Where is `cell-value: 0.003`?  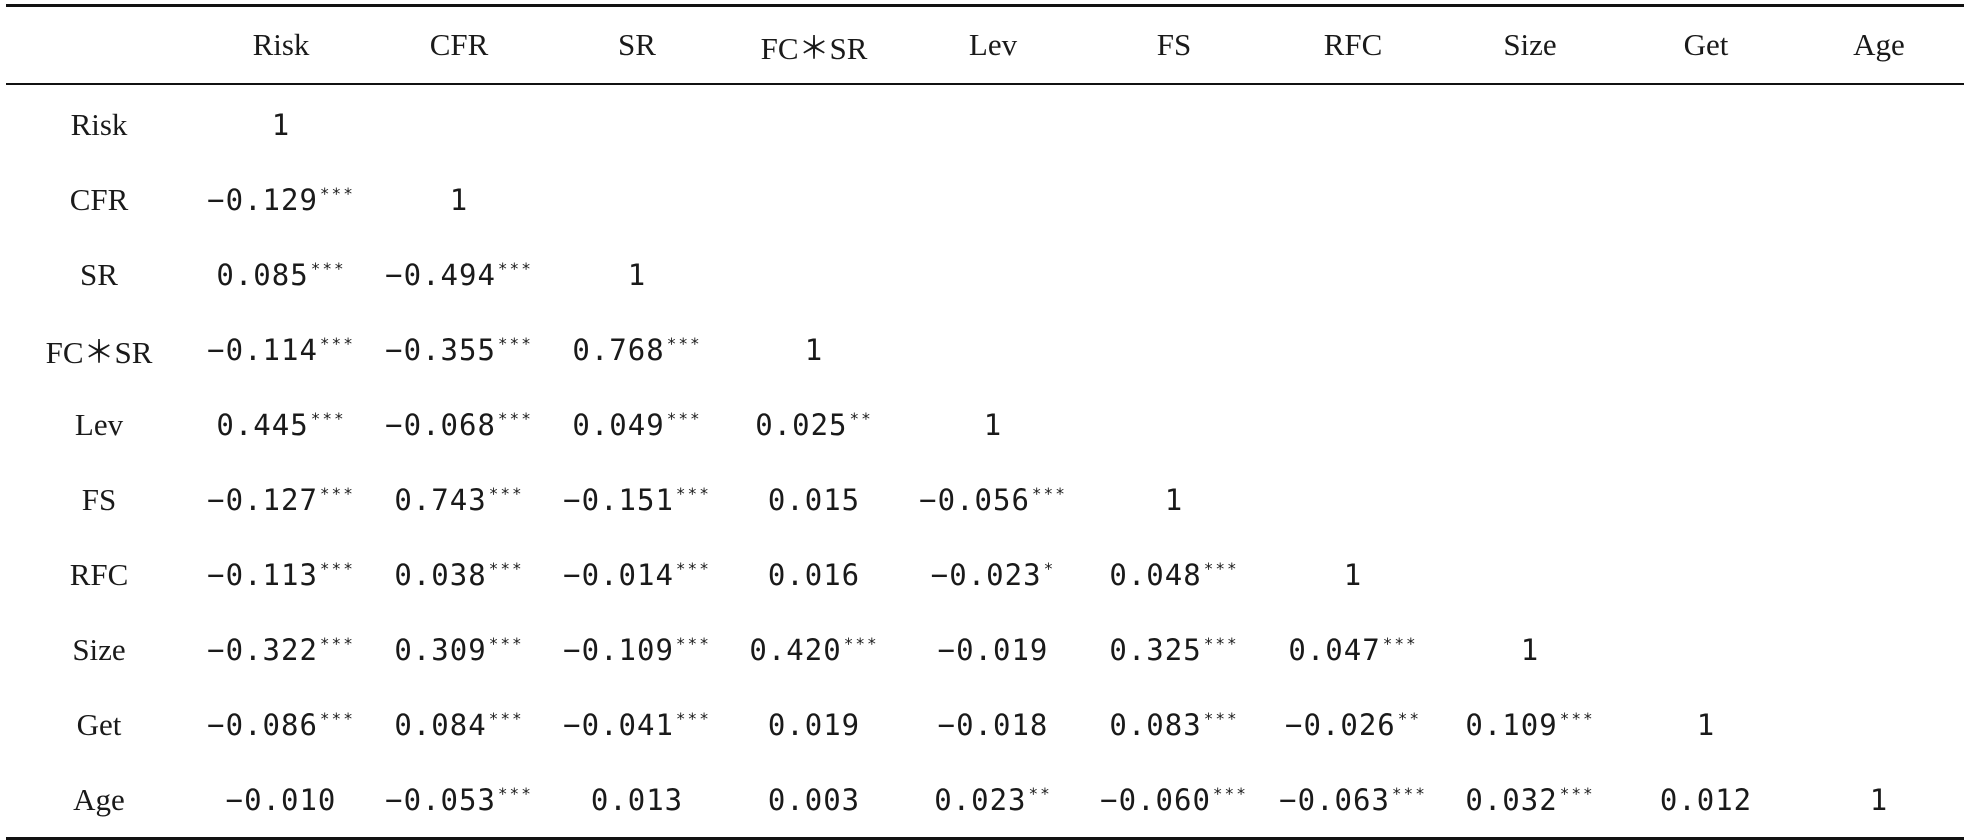 cell-value: 0.003 is located at coordinates (814, 799).